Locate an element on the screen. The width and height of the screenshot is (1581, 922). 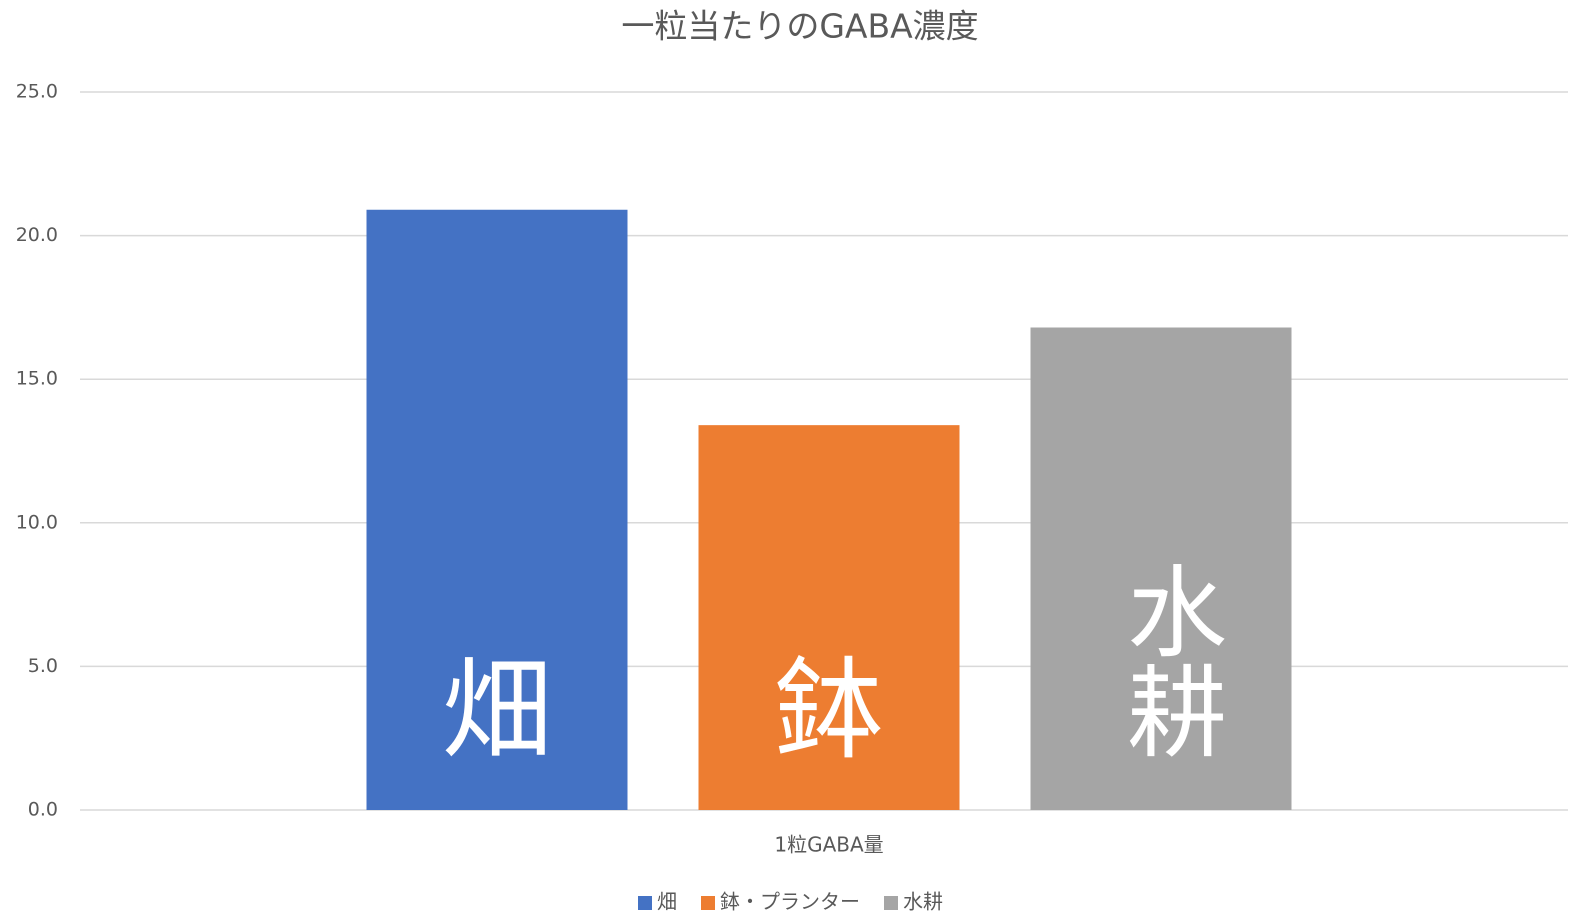
x-tick-label: 1粒GABA量 is located at coordinates (828, 845).